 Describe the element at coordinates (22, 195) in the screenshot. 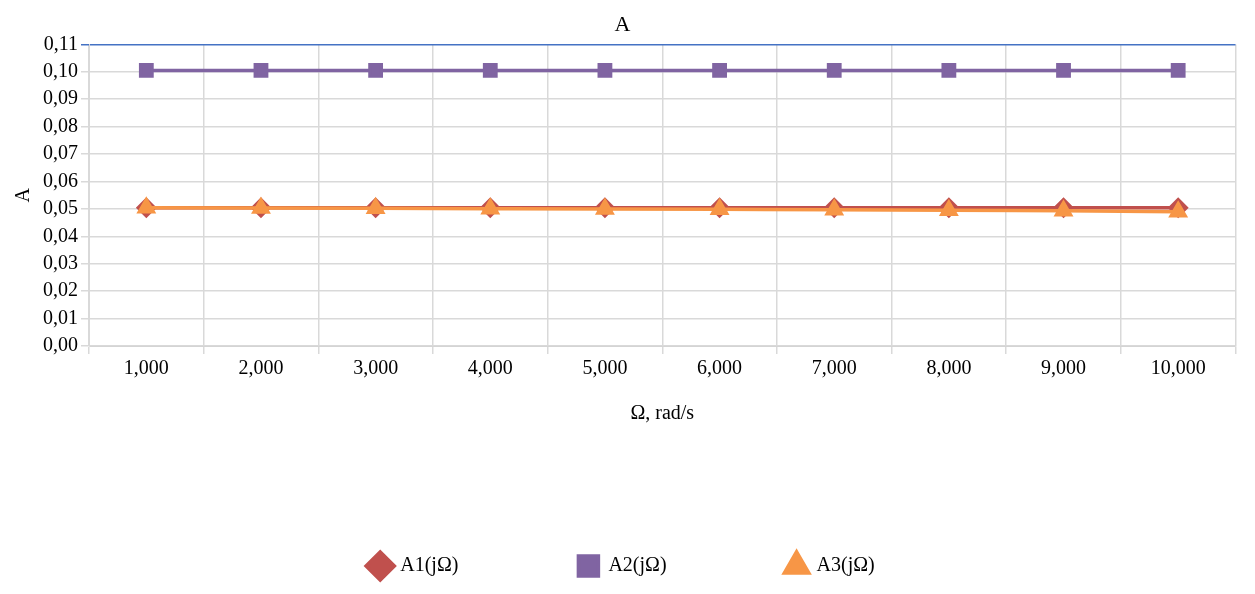

I see `y-axis-title: A` at that location.